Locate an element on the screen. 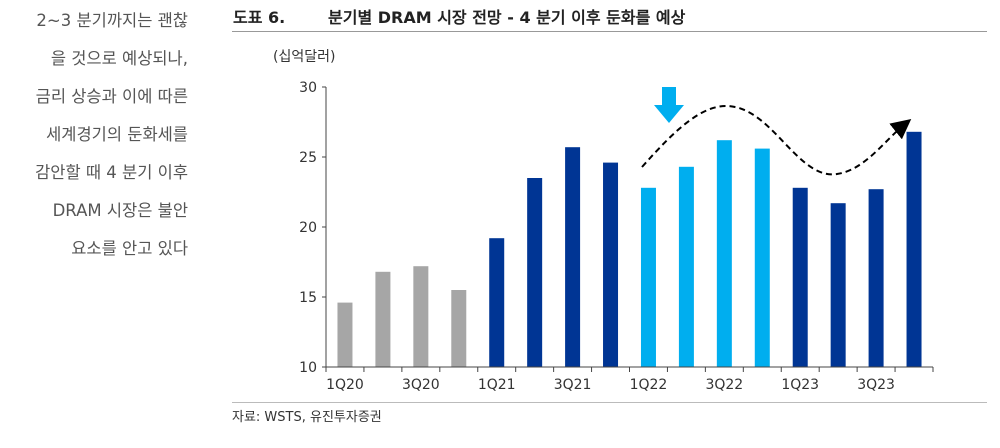  trend-arrow is located at coordinates (776, 140).